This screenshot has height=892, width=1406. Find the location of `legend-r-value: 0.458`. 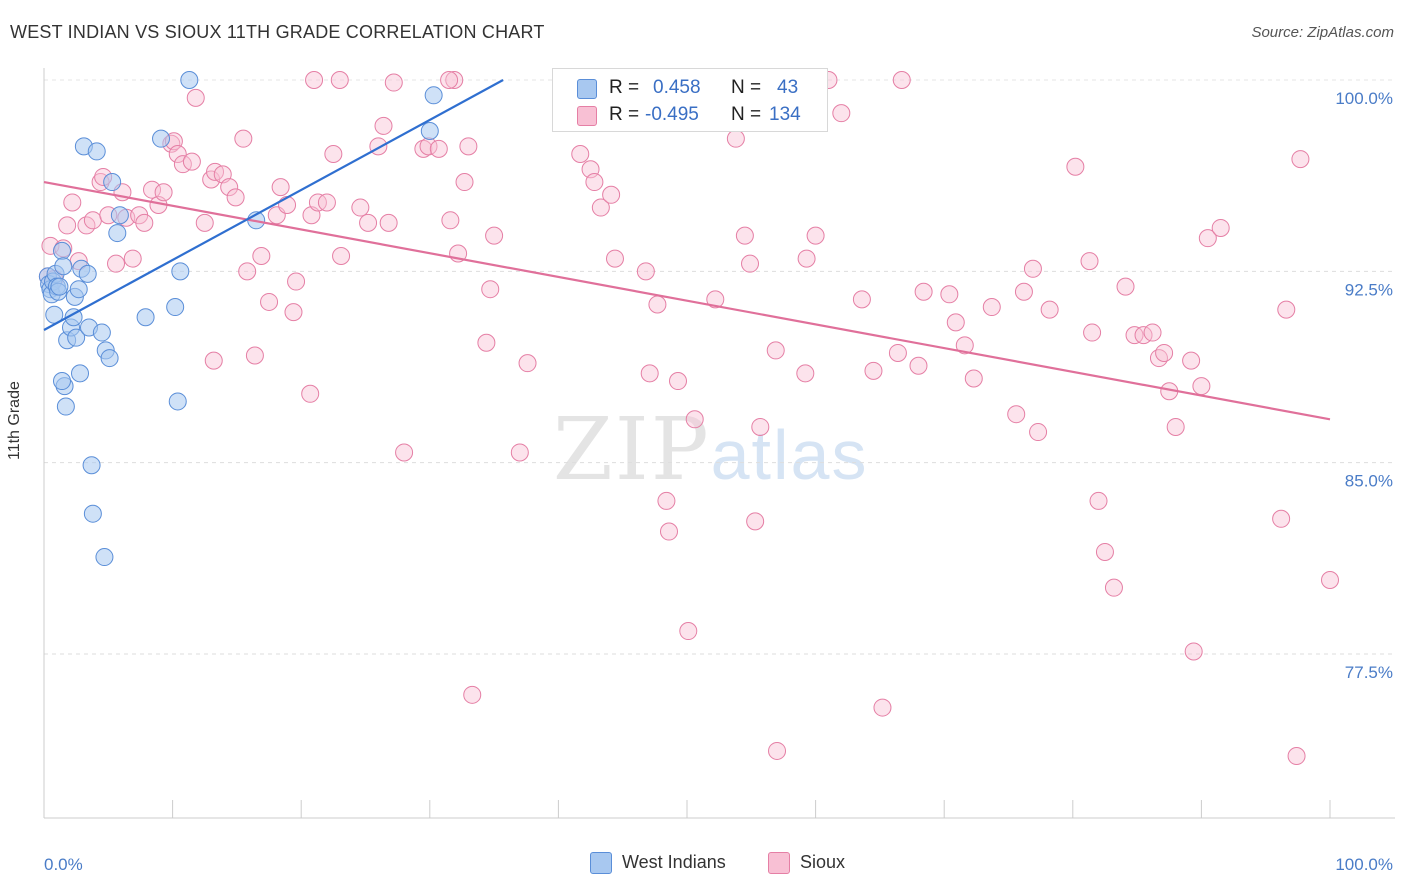

legend-r-value: 0.458 is located at coordinates (677, 87).